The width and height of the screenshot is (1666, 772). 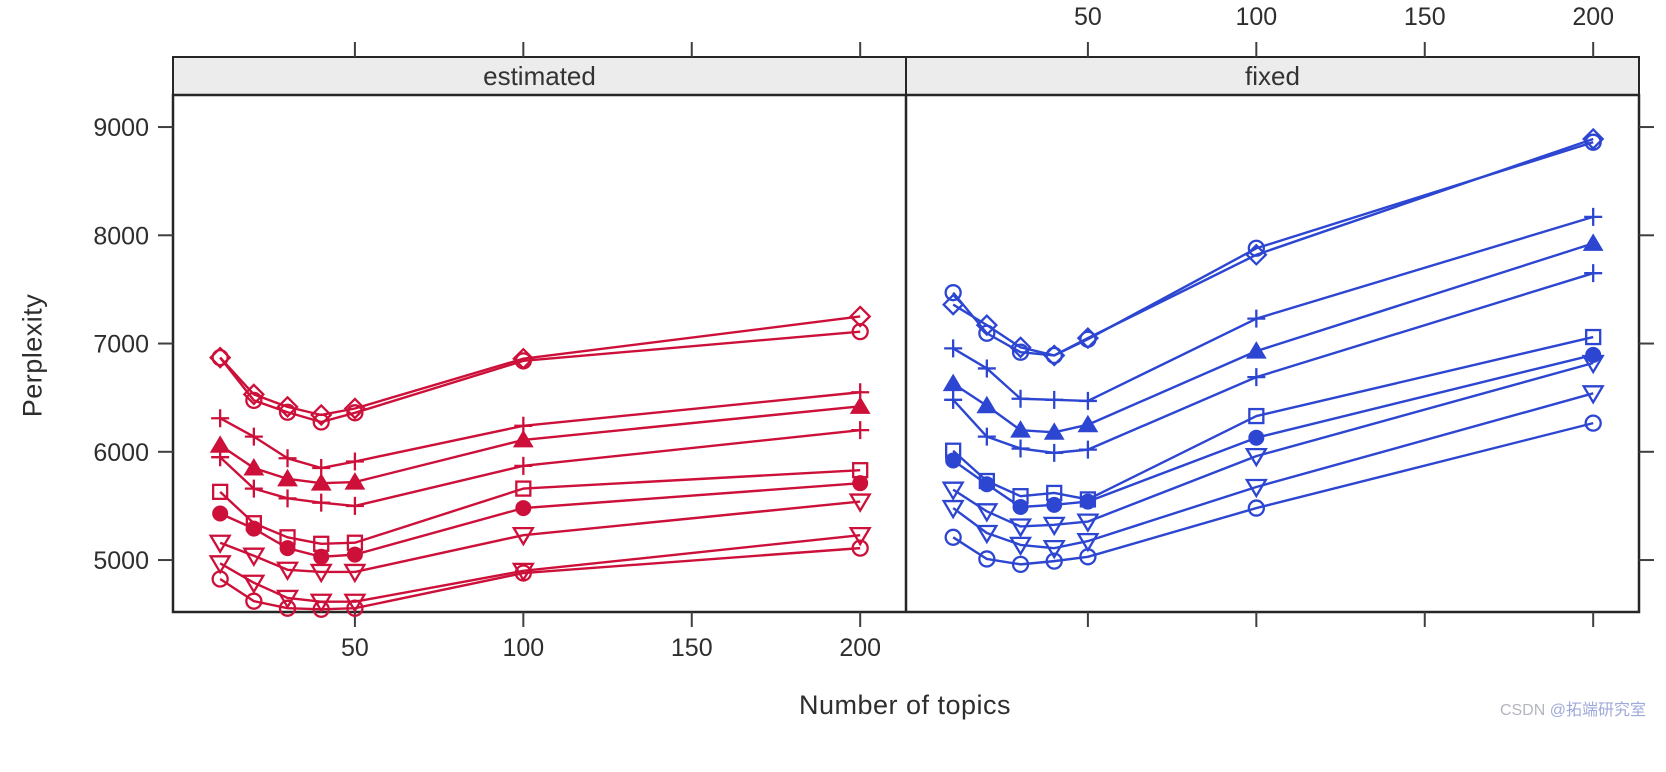 I want to click on series-fixed-fold-9-triangle-down-open, so click(x=1273, y=472).